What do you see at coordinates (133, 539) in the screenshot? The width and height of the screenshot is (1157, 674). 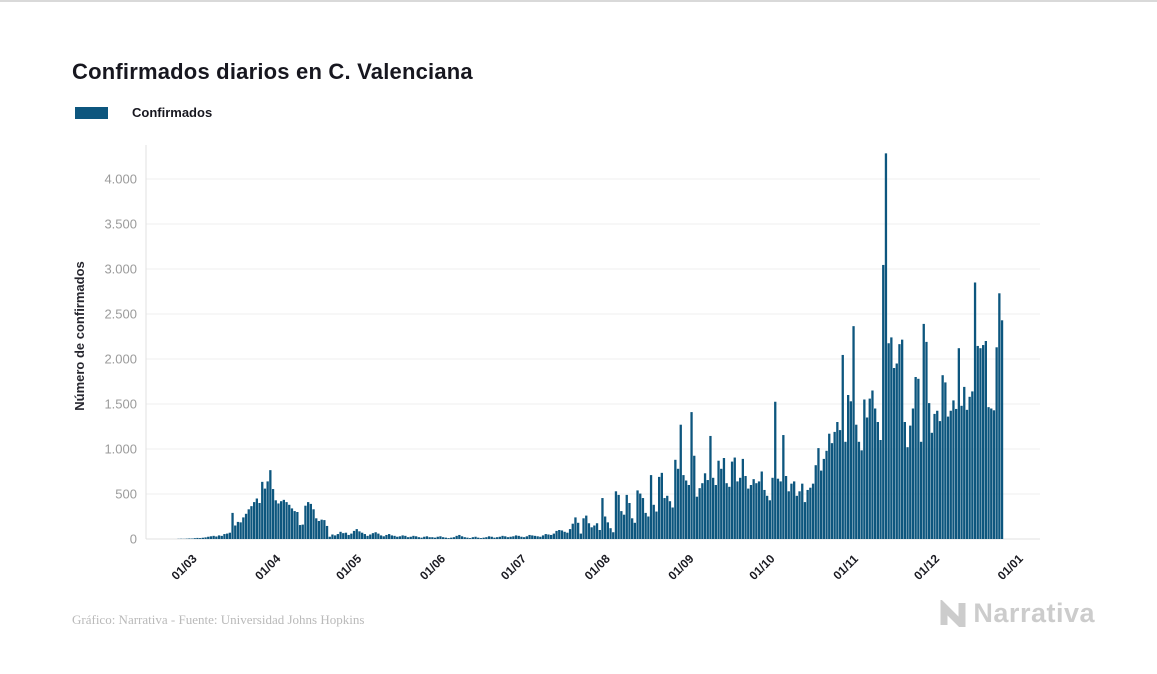 I see `y-tick-label: 0` at bounding box center [133, 539].